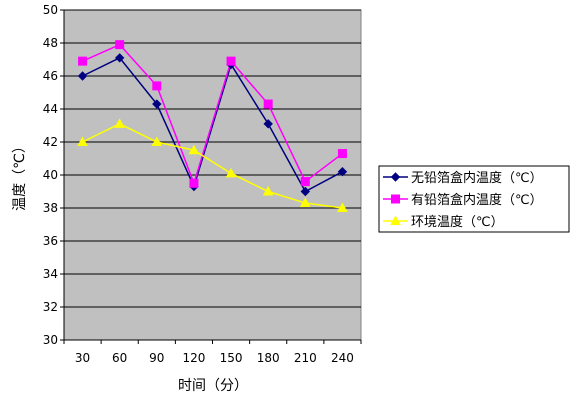  I want to click on x-tick-label: 240, so click(342, 358).